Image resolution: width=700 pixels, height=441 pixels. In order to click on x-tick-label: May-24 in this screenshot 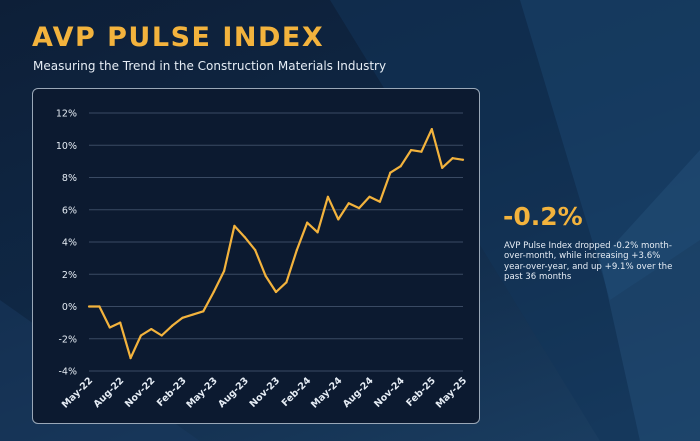, I will do `click(327, 393)`.